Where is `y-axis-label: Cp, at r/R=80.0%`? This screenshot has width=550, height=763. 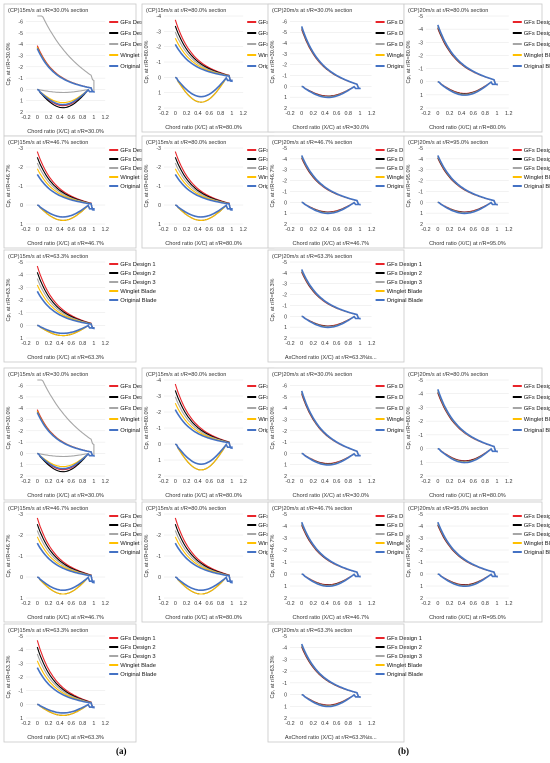 y-axis-label: Cp, at r/R=80.0% is located at coordinates (147, 427).